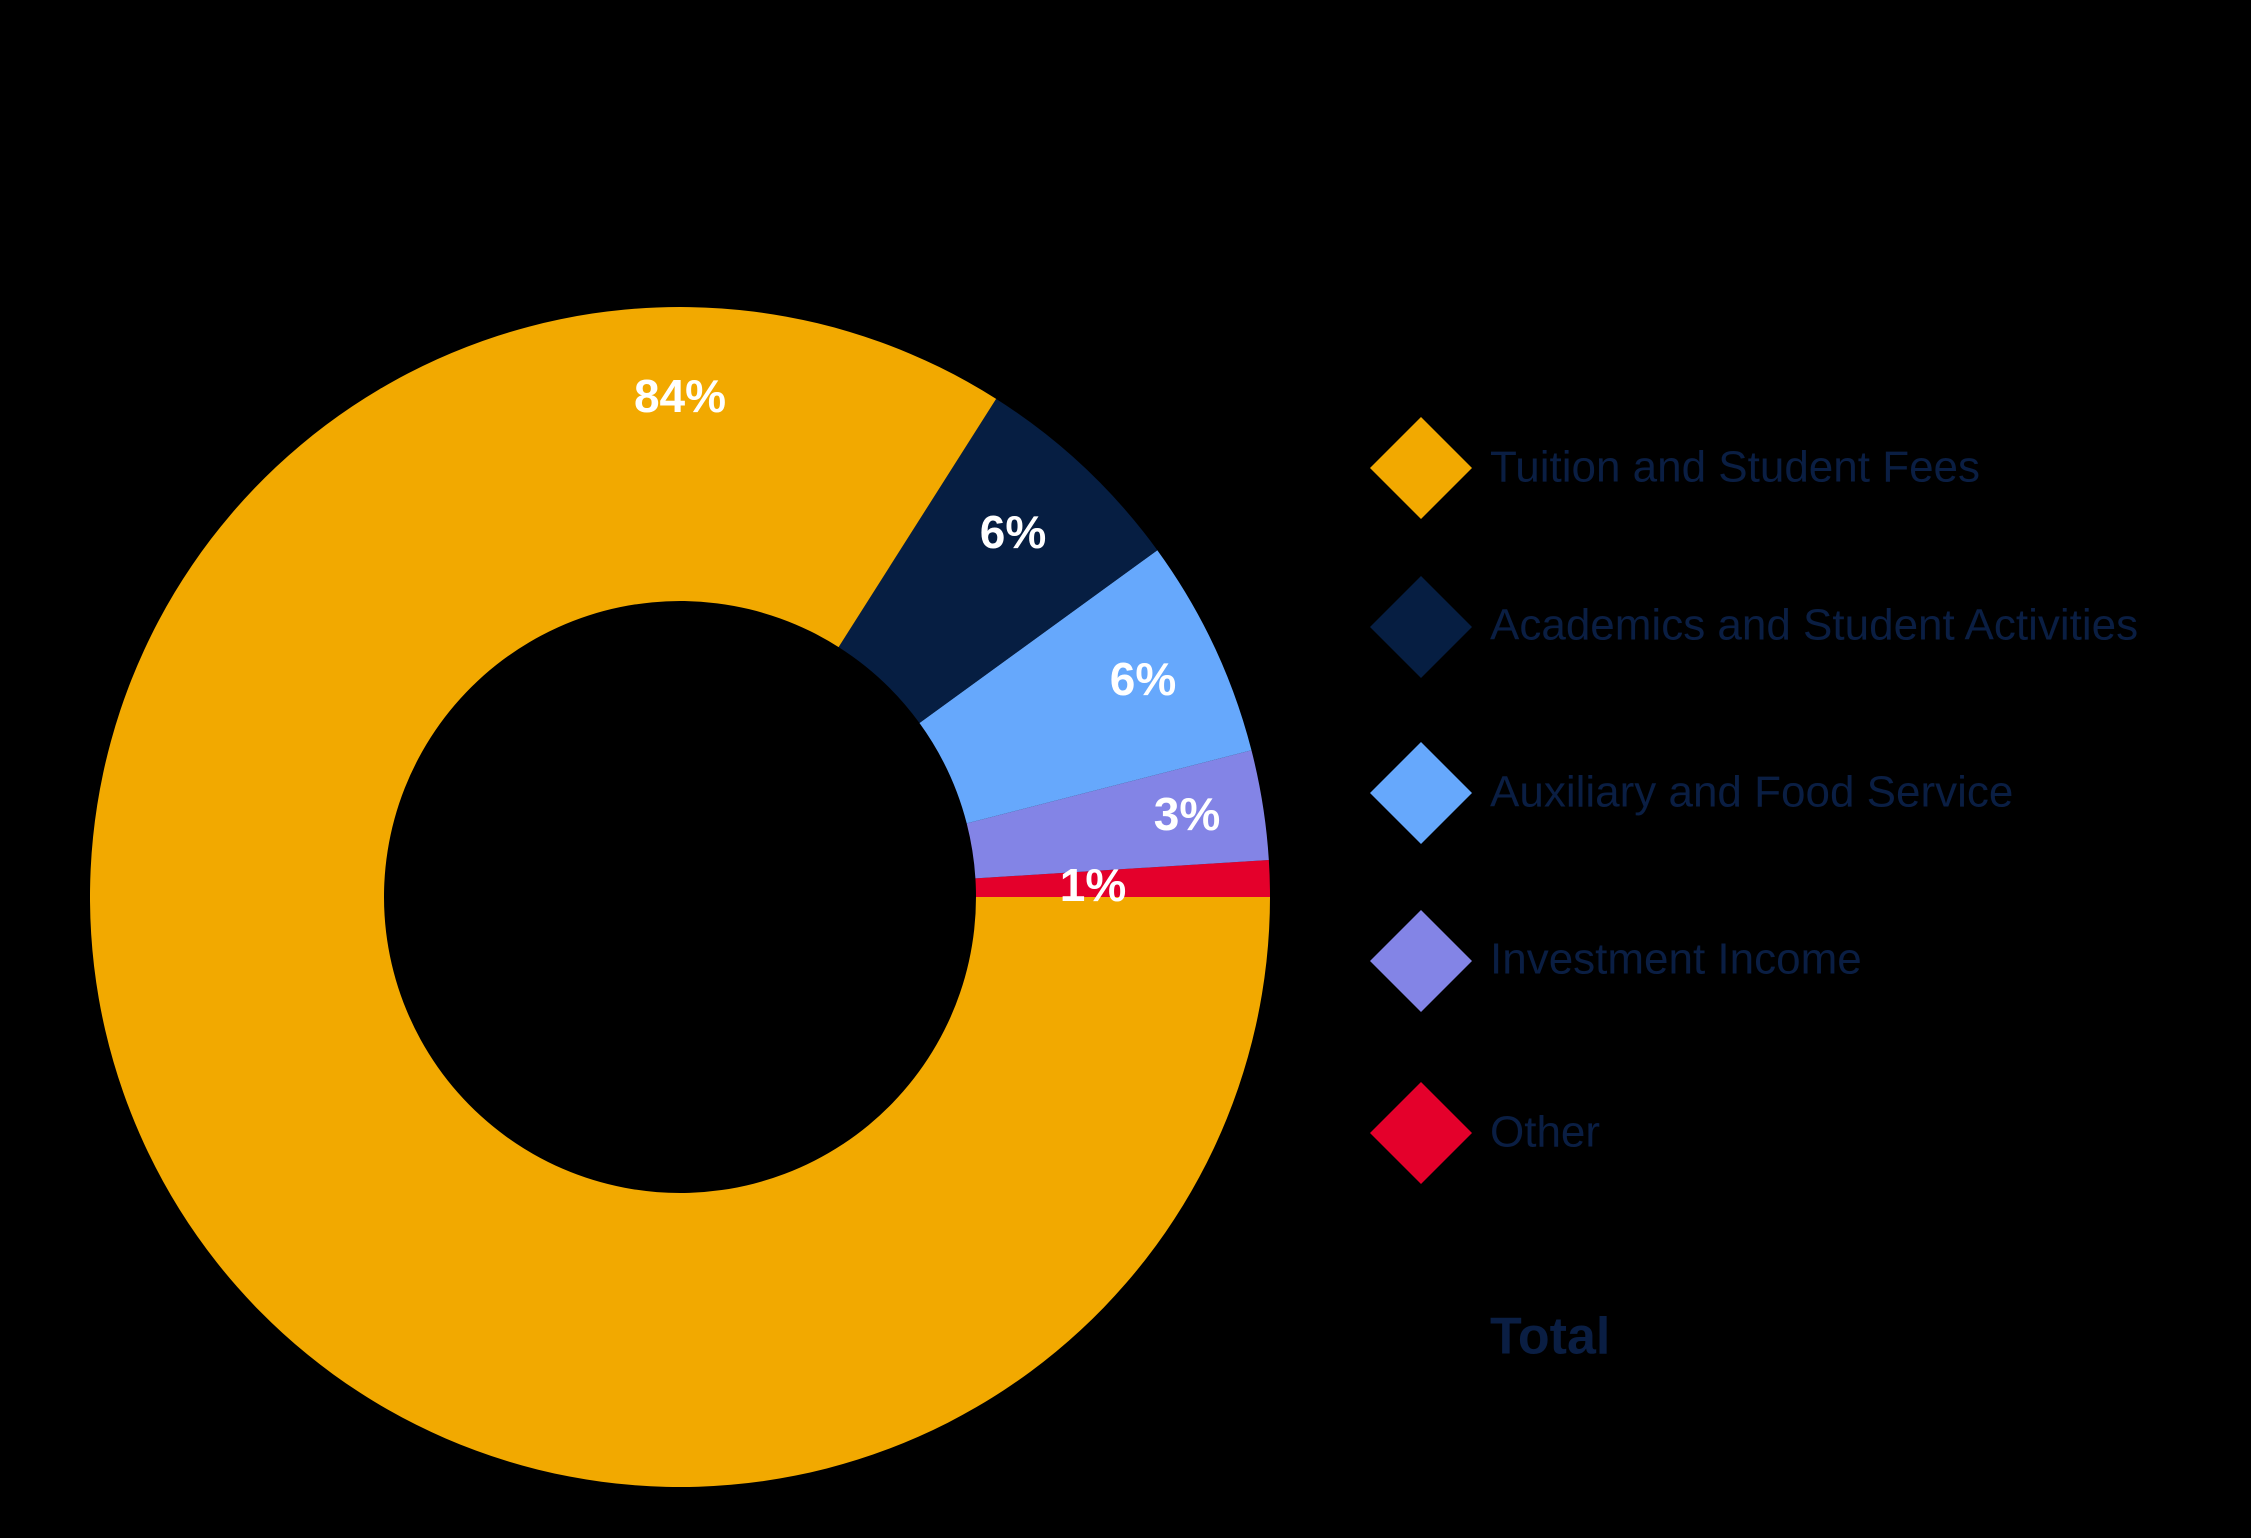  I want to click on slice-value-label: 84%, so click(680, 396).